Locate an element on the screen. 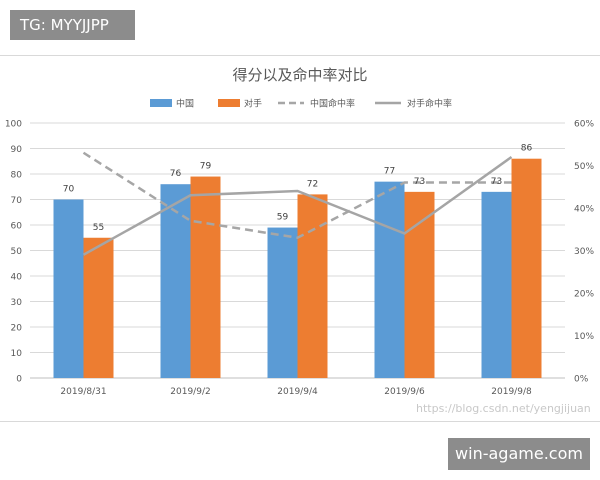 This screenshot has width=600, height=480. chart-title: 得分以及命中率对比 is located at coordinates (299, 75).